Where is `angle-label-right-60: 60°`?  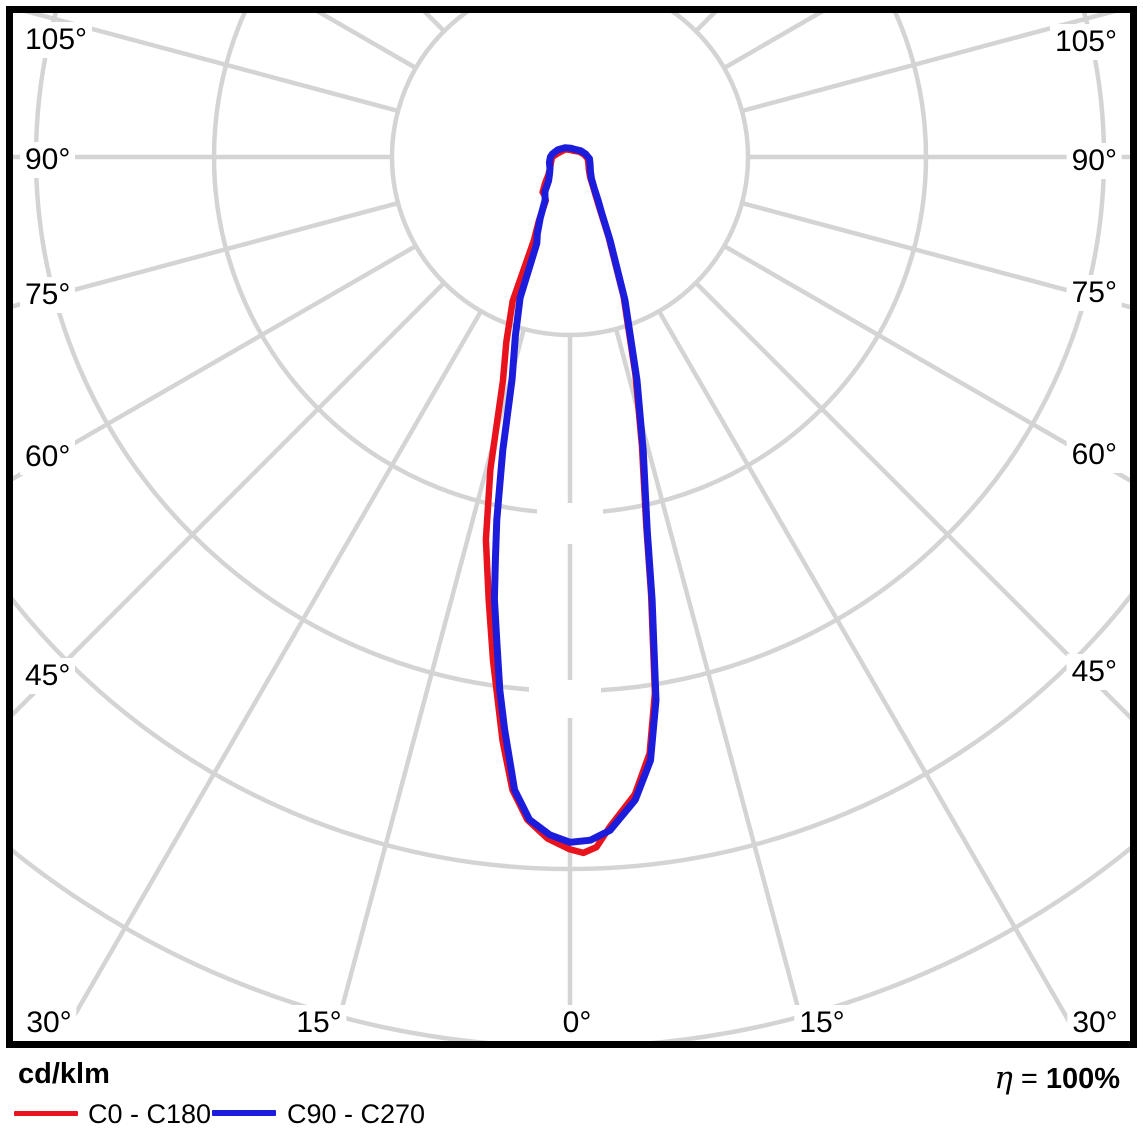
angle-label-right-60: 60° is located at coordinates (1094, 455).